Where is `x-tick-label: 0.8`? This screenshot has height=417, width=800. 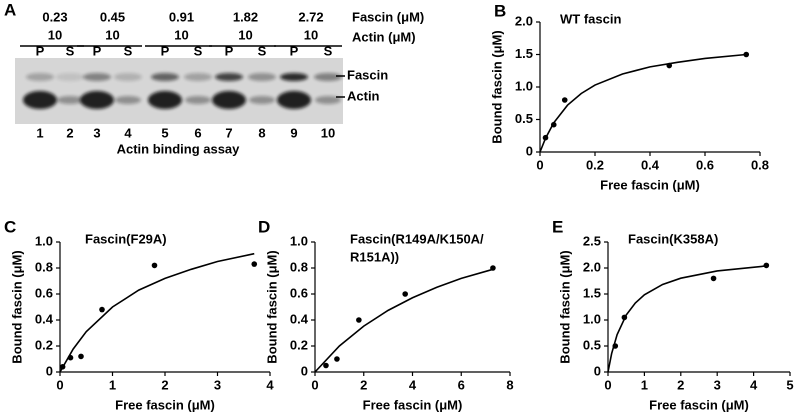 x-tick-label: 0.8 is located at coordinates (760, 164).